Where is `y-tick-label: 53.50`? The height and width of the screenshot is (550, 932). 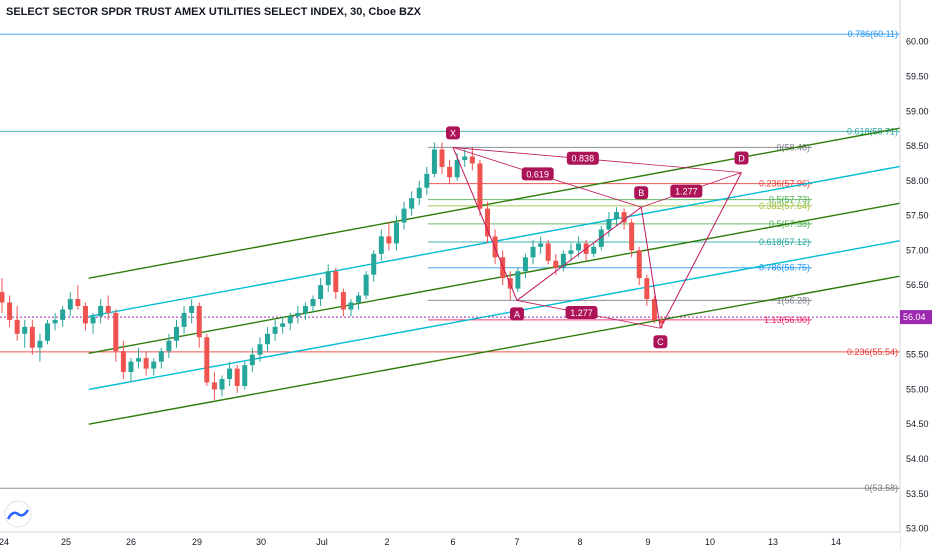
y-tick-label: 53.50 is located at coordinates (917, 494).